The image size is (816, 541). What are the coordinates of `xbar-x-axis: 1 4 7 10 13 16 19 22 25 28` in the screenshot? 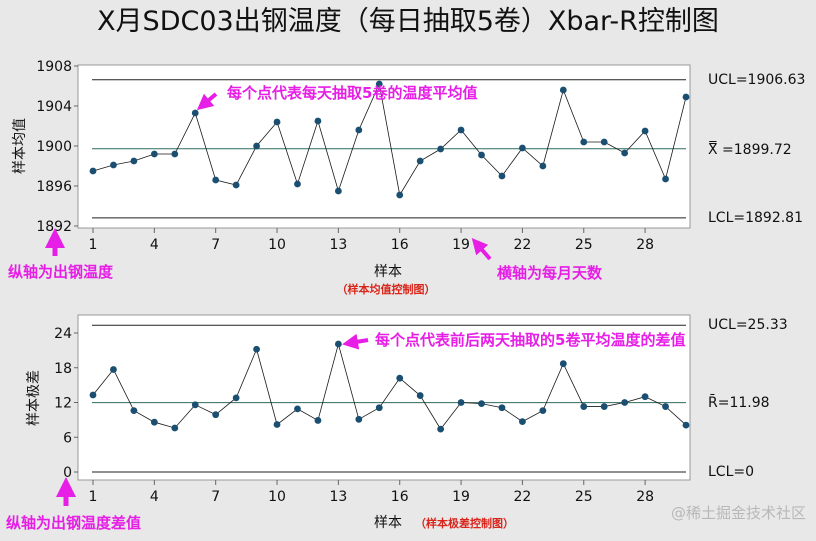 It's located at (371, 240).